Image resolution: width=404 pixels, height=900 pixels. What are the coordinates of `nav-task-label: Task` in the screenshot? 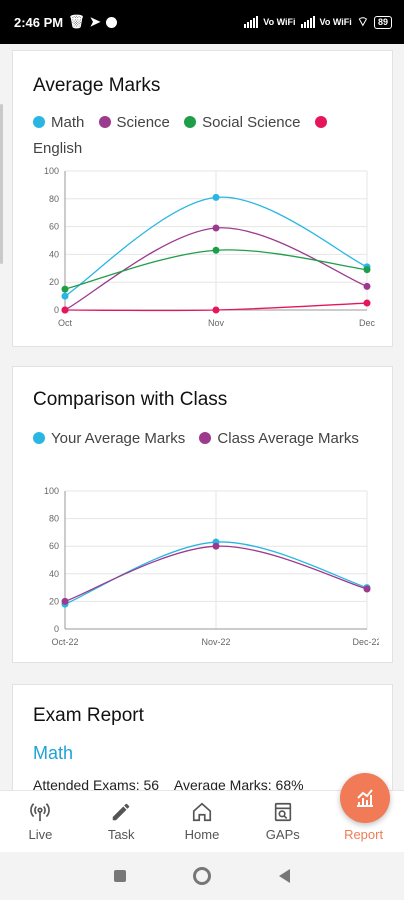 It's located at (121, 834).